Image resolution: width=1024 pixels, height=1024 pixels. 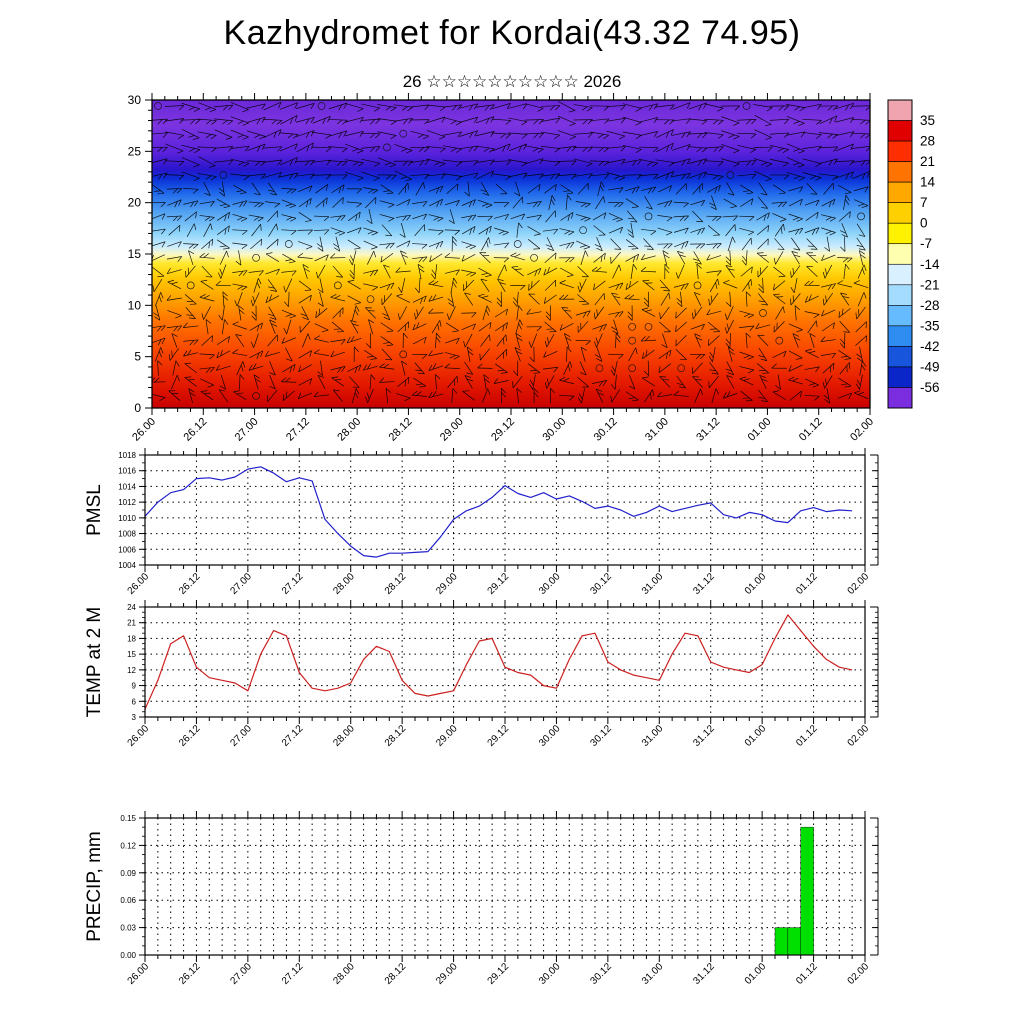 What do you see at coordinates (94, 662) in the screenshot?
I see `temp-2m-label: TEMP at 2 M` at bounding box center [94, 662].